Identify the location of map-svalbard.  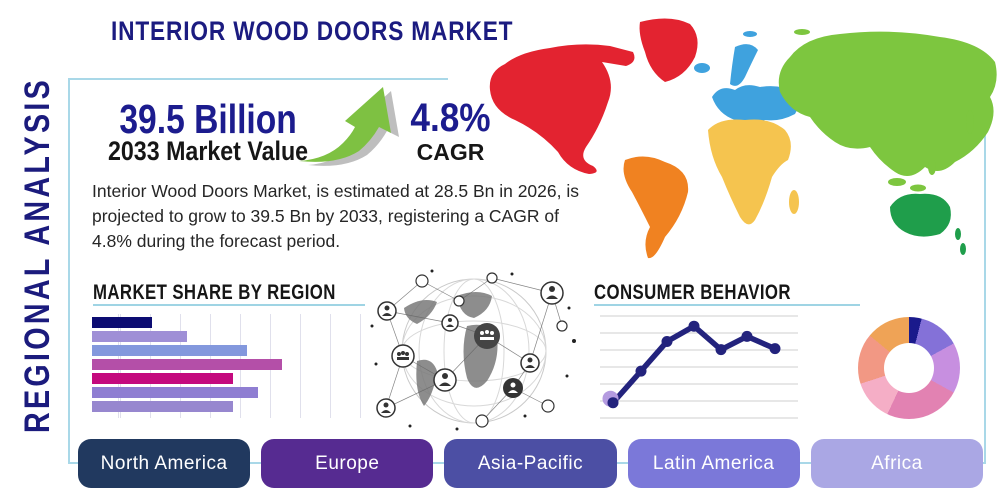
(750, 34).